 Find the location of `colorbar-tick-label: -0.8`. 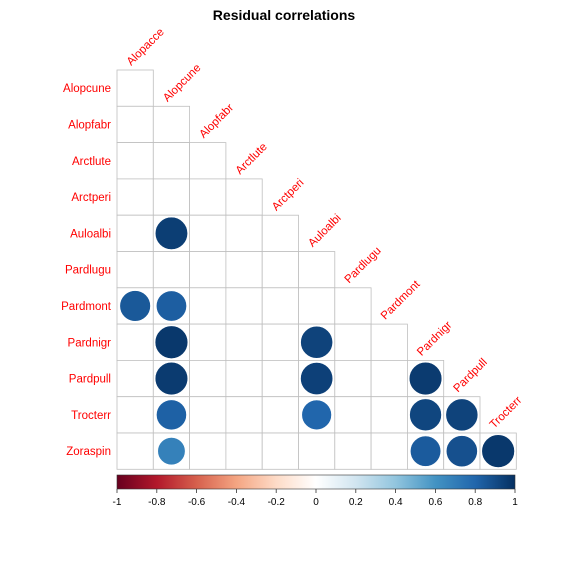

colorbar-tick-label: -0.8 is located at coordinates (157, 502).